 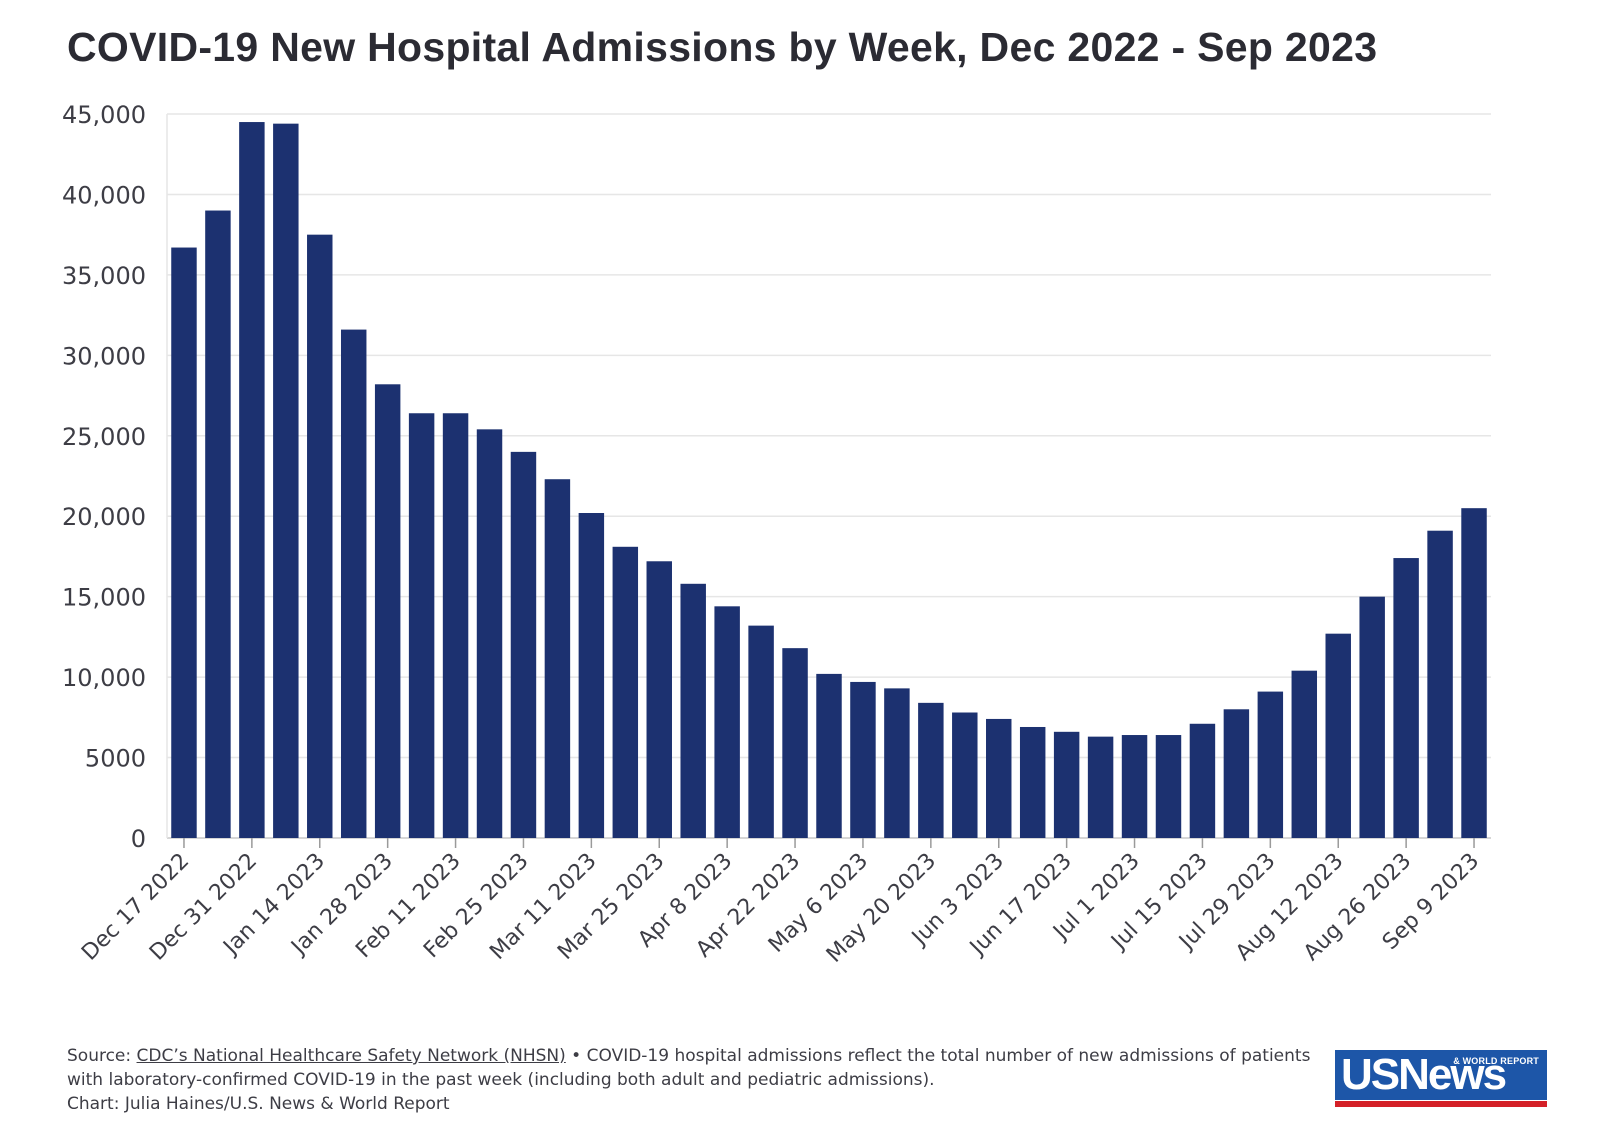 What do you see at coordinates (115, 759) in the screenshot?
I see `y-tick-label: 5000` at bounding box center [115, 759].